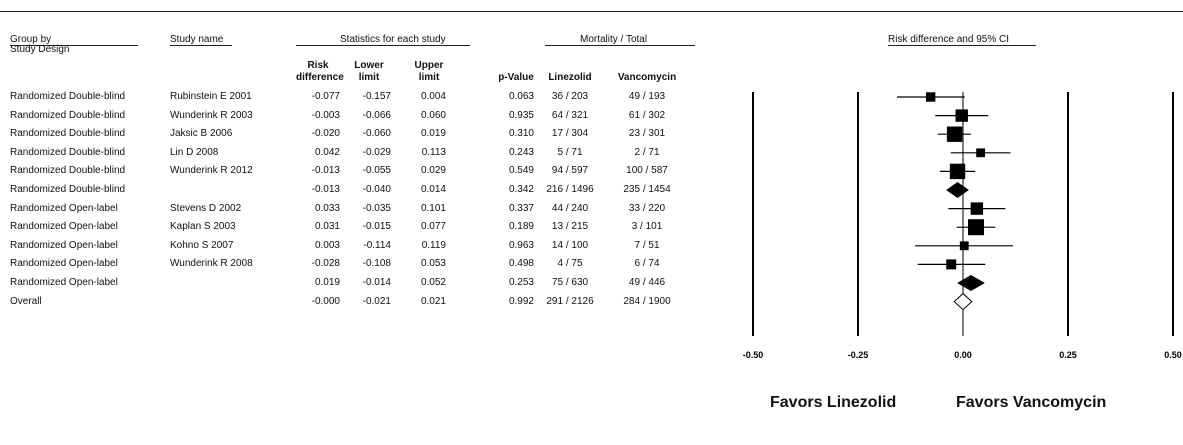  Describe the element at coordinates (570, 134) in the screenshot. I see `linezolid-cell: 17 / 304` at that location.